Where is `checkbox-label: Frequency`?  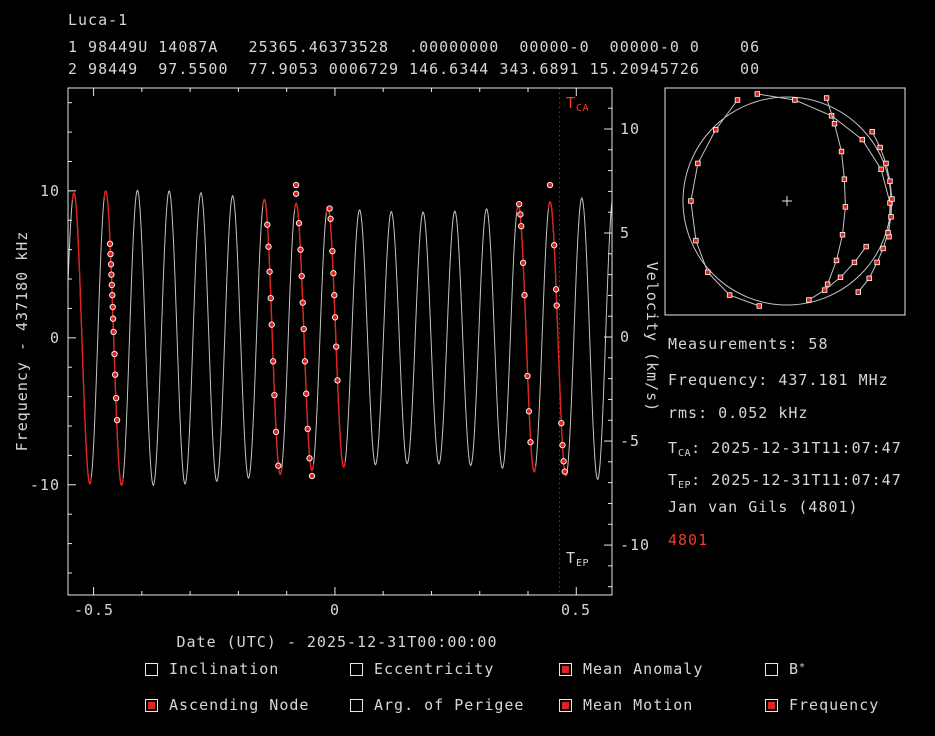 checkbox-label: Frequency is located at coordinates (834, 705).